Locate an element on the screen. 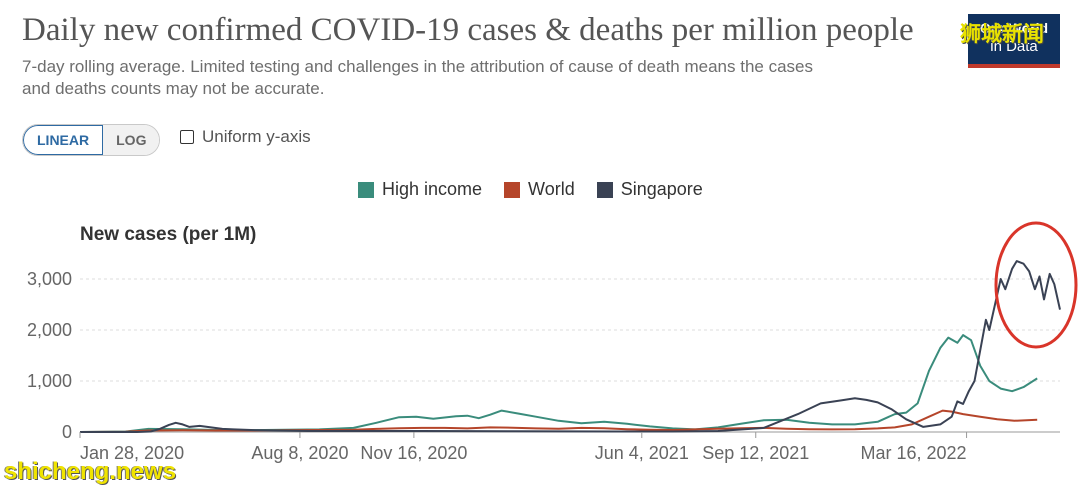 The image size is (1080, 493). legend-swatch-world is located at coordinates (512, 189).